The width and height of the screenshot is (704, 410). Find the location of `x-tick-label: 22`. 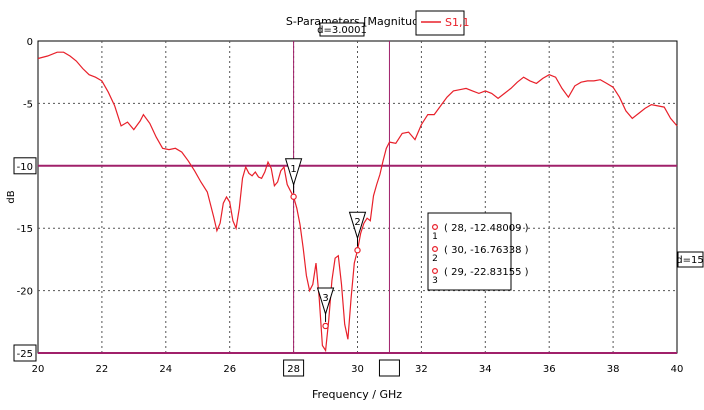

x-tick-label: 22 is located at coordinates (102, 369).